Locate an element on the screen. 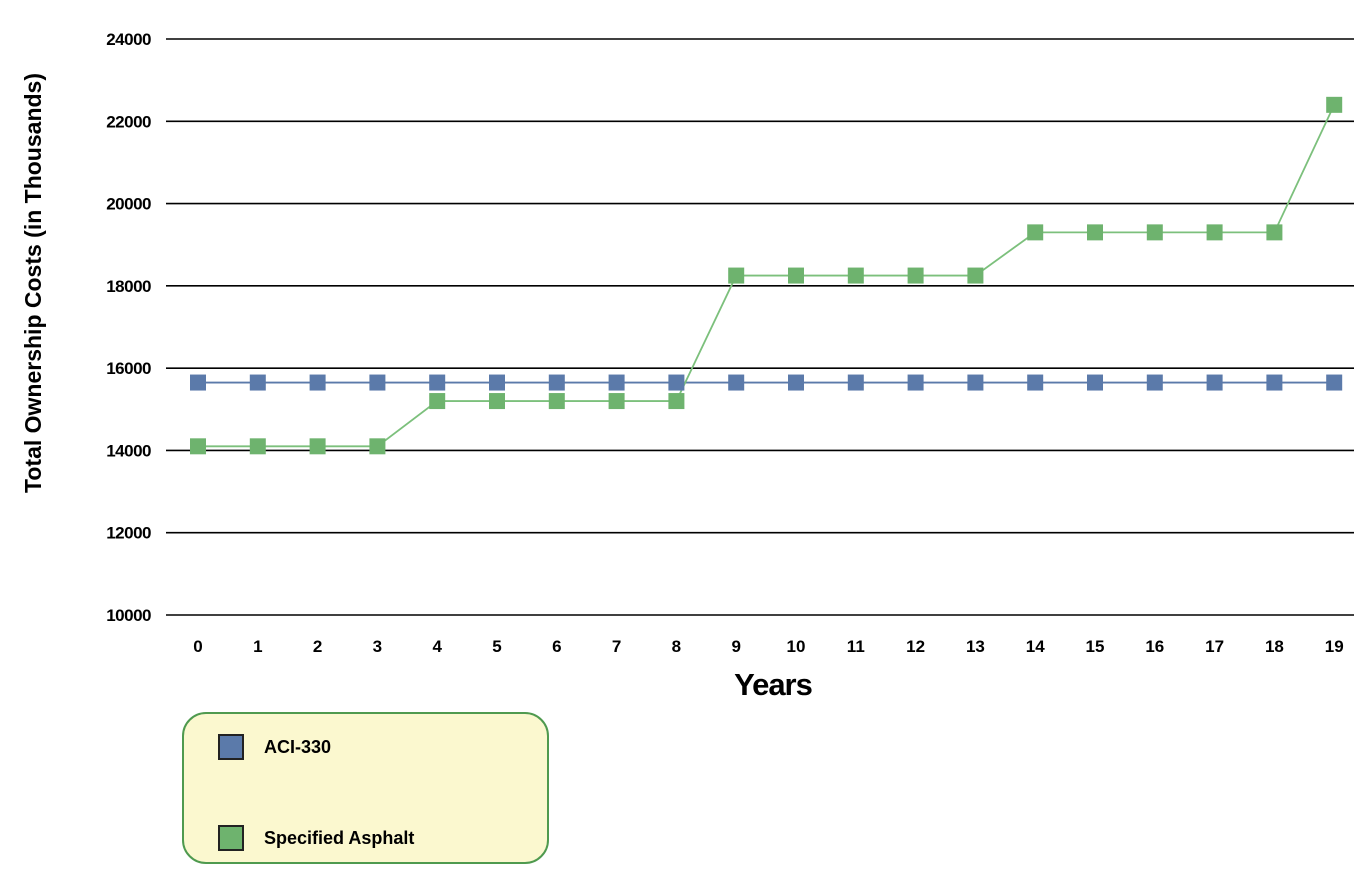 This screenshot has height=869, width=1354. y-tick-20000: 20000 is located at coordinates (128, 204).